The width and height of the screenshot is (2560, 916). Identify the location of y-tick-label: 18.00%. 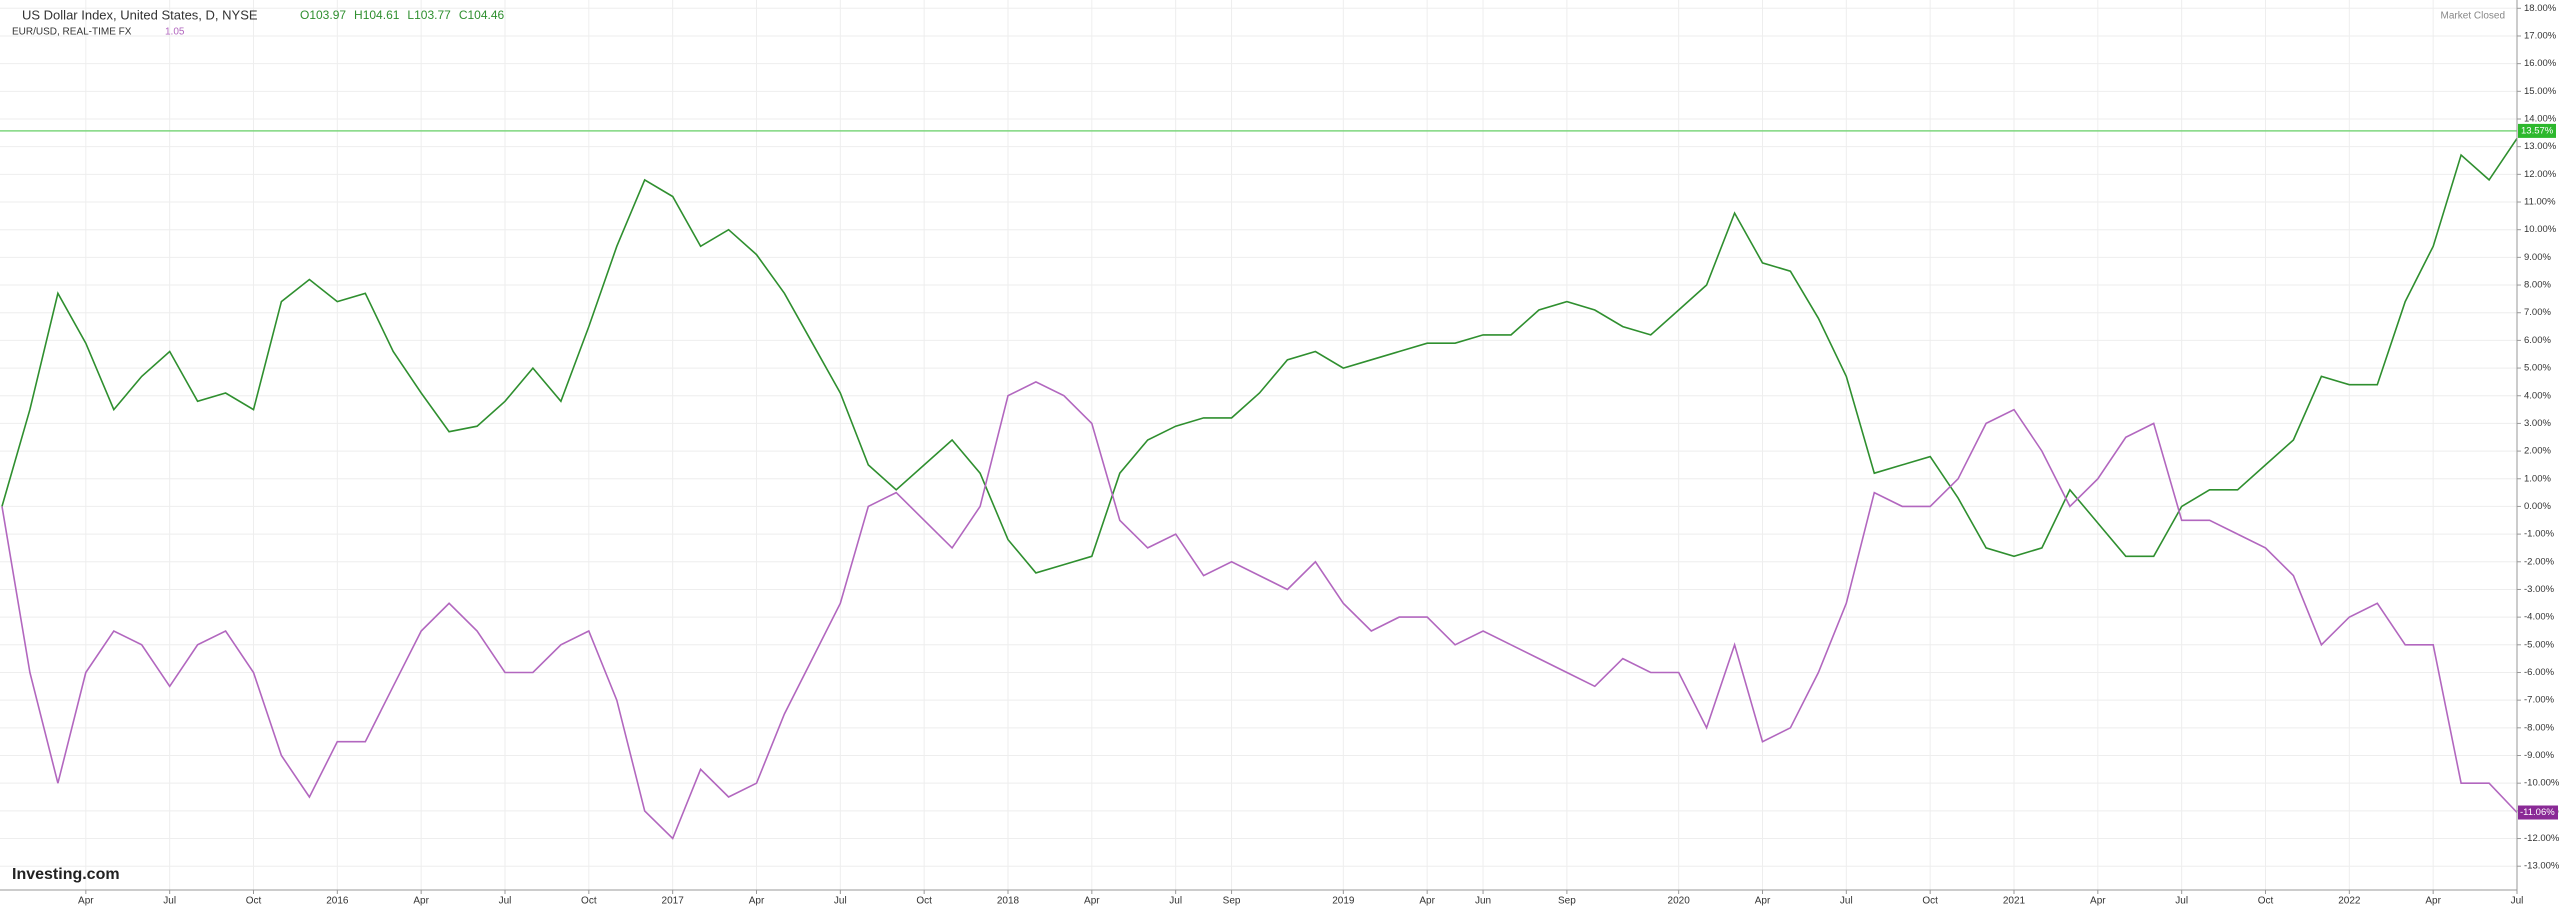
(2540, 8).